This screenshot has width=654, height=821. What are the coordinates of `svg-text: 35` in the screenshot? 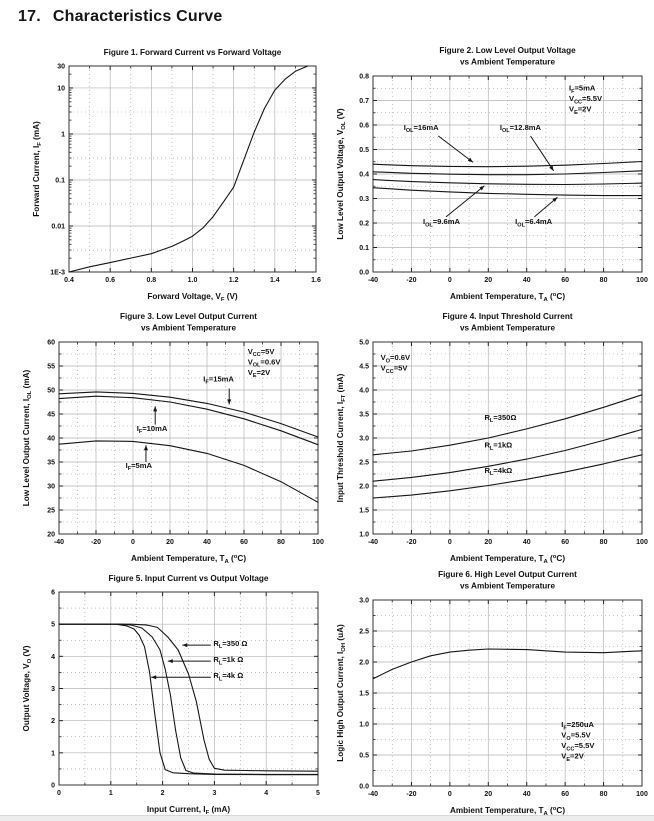 It's located at (51, 463).